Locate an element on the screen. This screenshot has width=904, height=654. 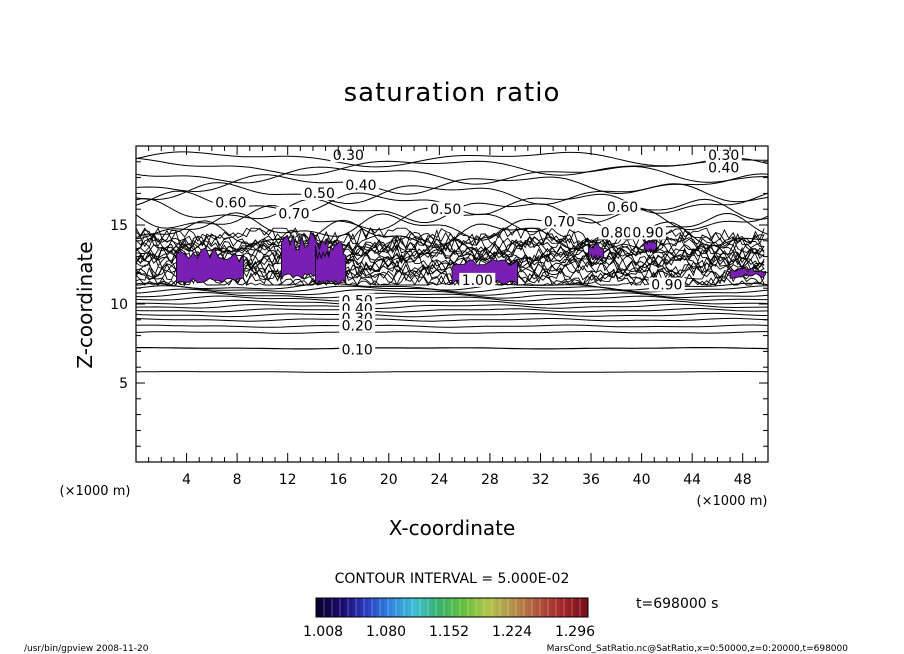
colorbar-tick-labels: 1.008 1.080 1.152 1.224 1.296 is located at coordinates (449, 632).